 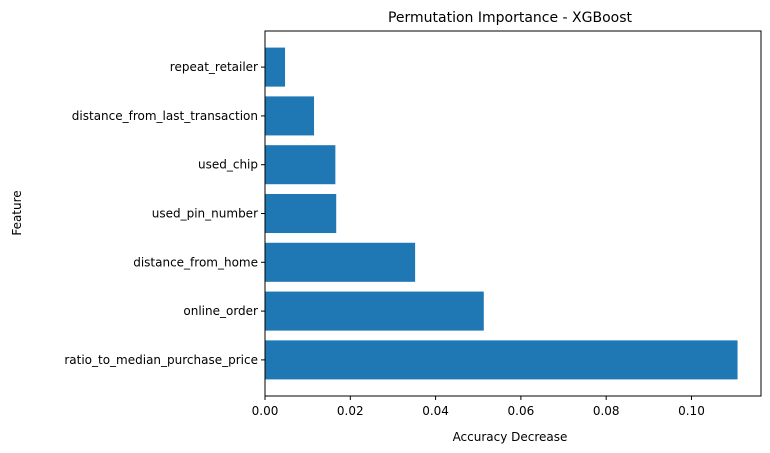 I want to click on x-axis-ticks: 0.00 0.02 0.04 0.06 0.08 0.10, so click(x=478, y=407).